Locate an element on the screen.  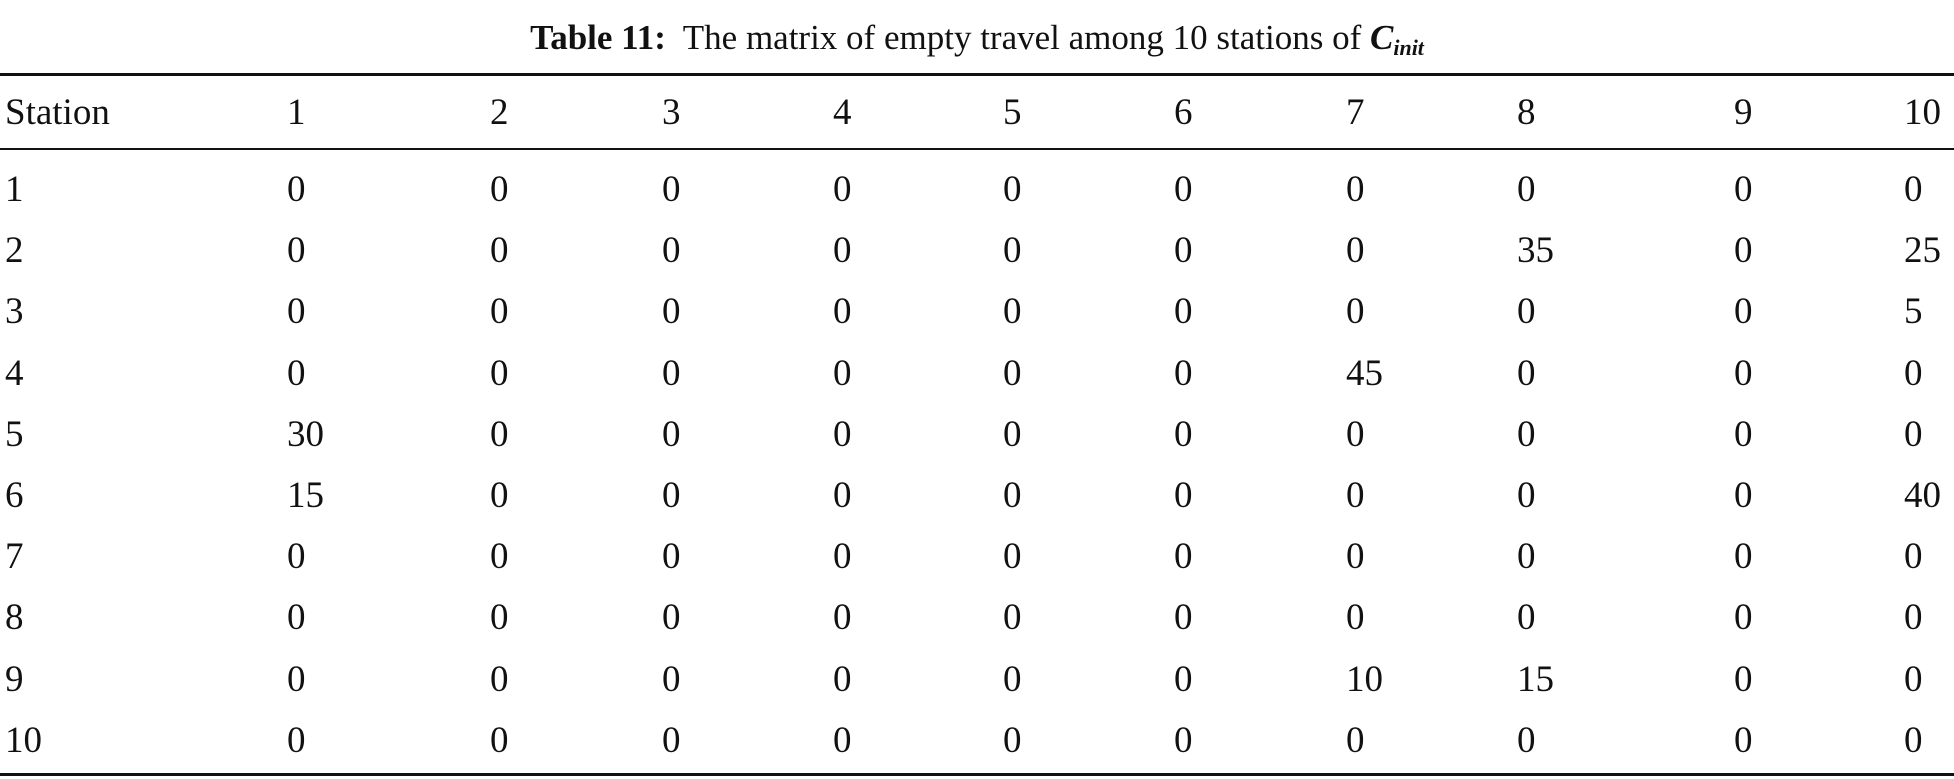
header-rule is located at coordinates (977, 149).